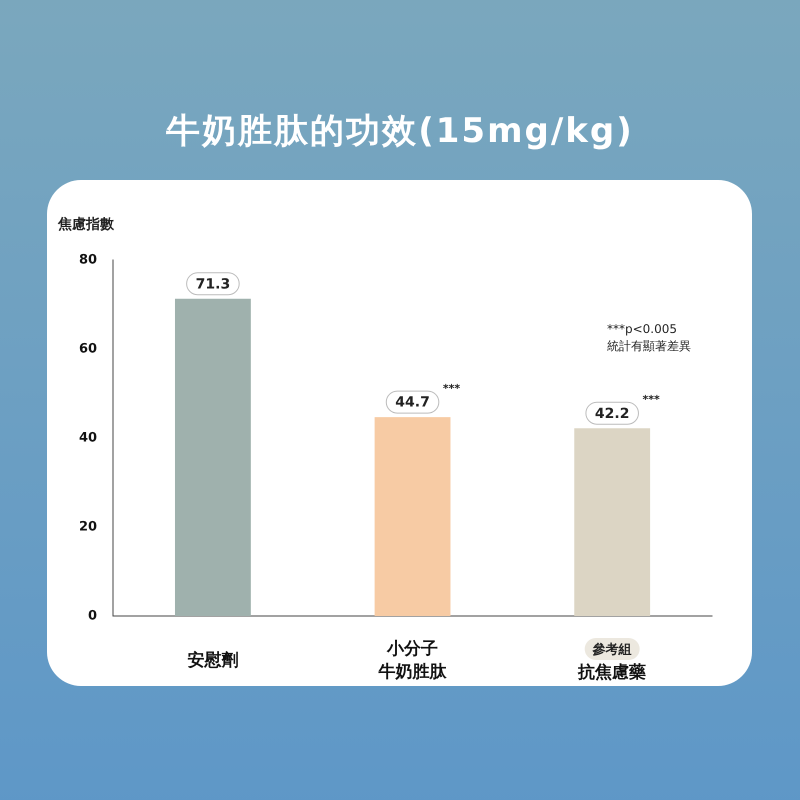  Describe the element at coordinates (212, 660) in the screenshot. I see `x-tick-label: 安慰劑` at that location.